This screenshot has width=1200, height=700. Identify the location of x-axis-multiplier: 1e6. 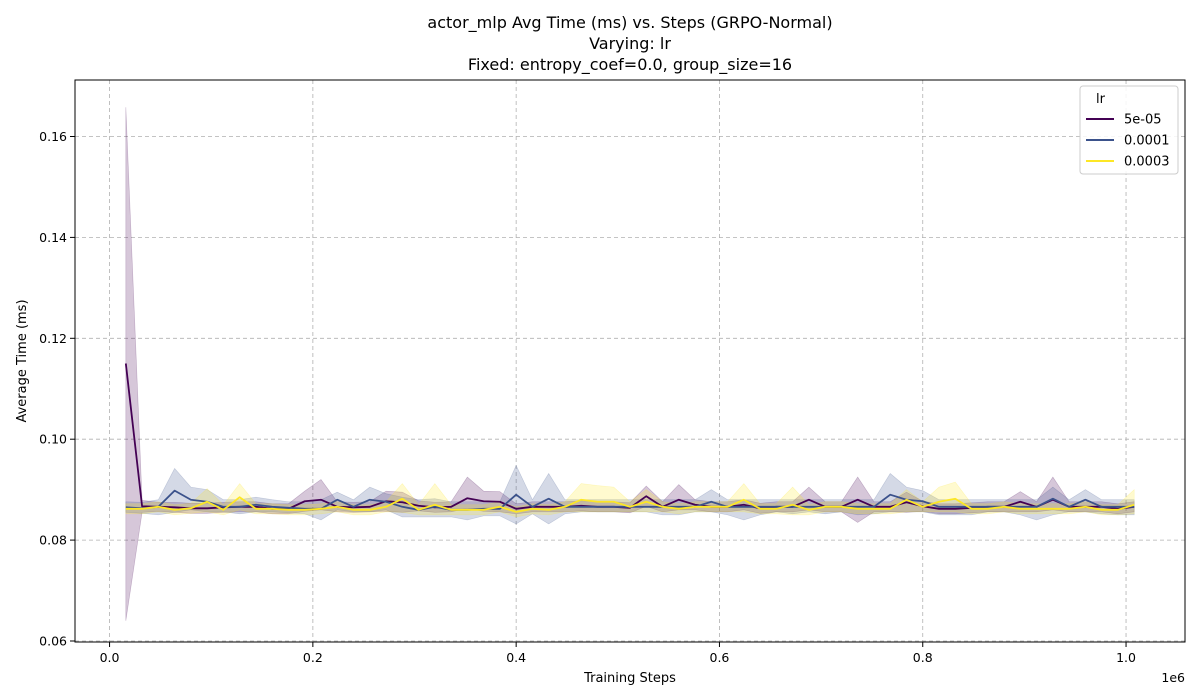
(1173, 677).